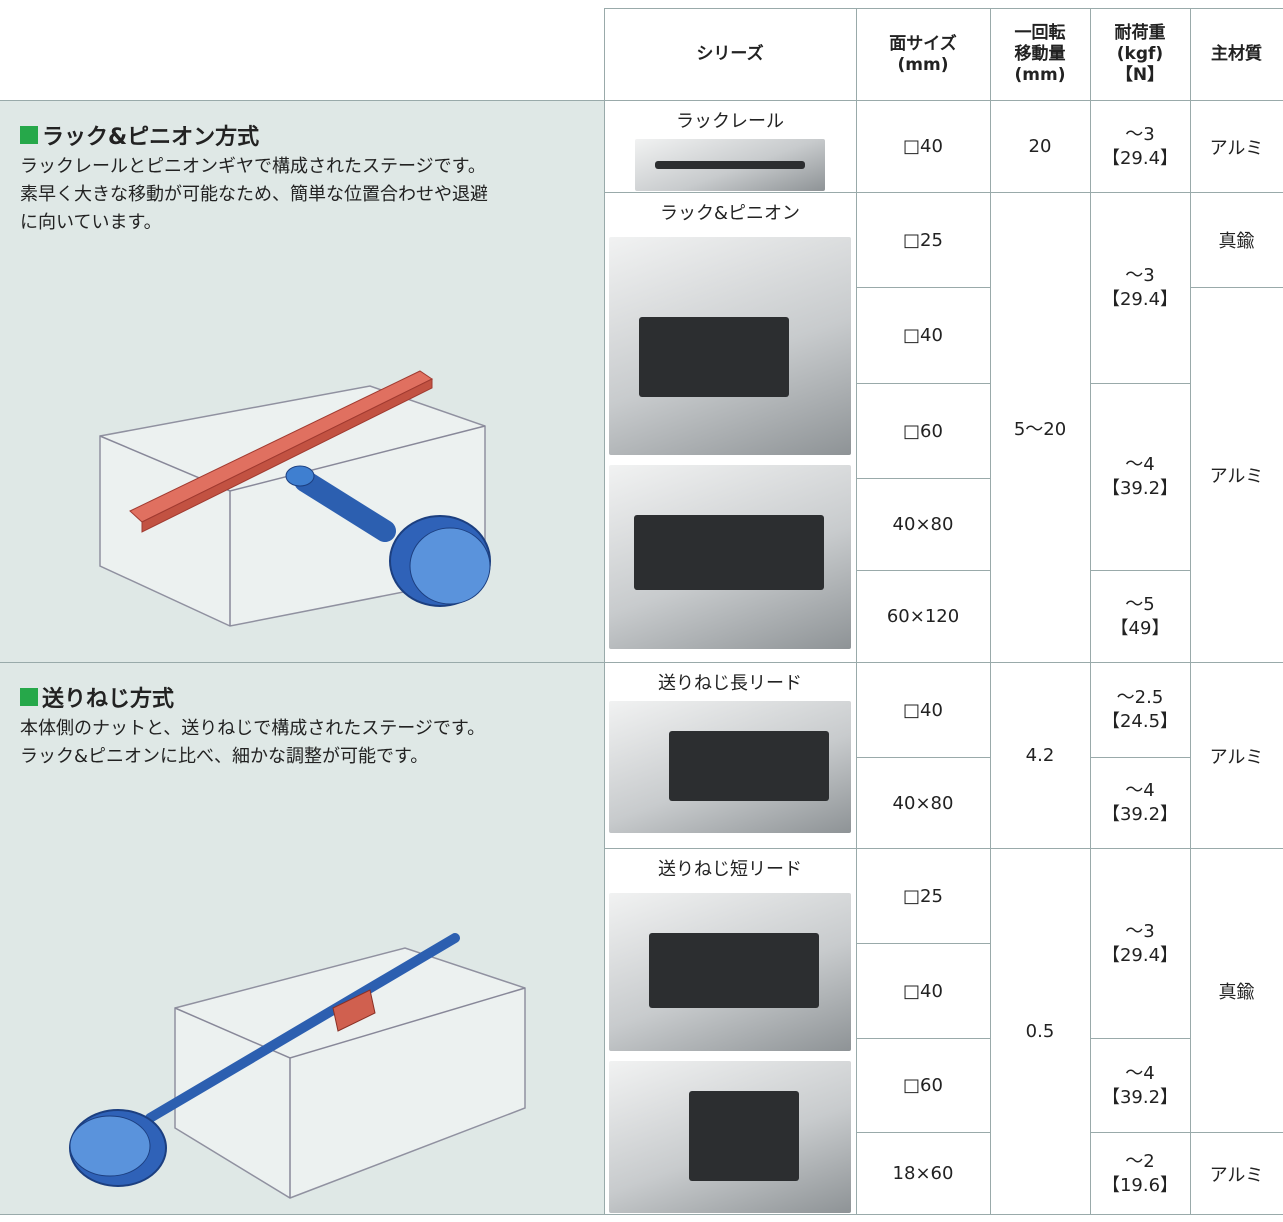 The height and width of the screenshot is (1222, 1283). I want to click on screw-illustration, so click(297, 1066).